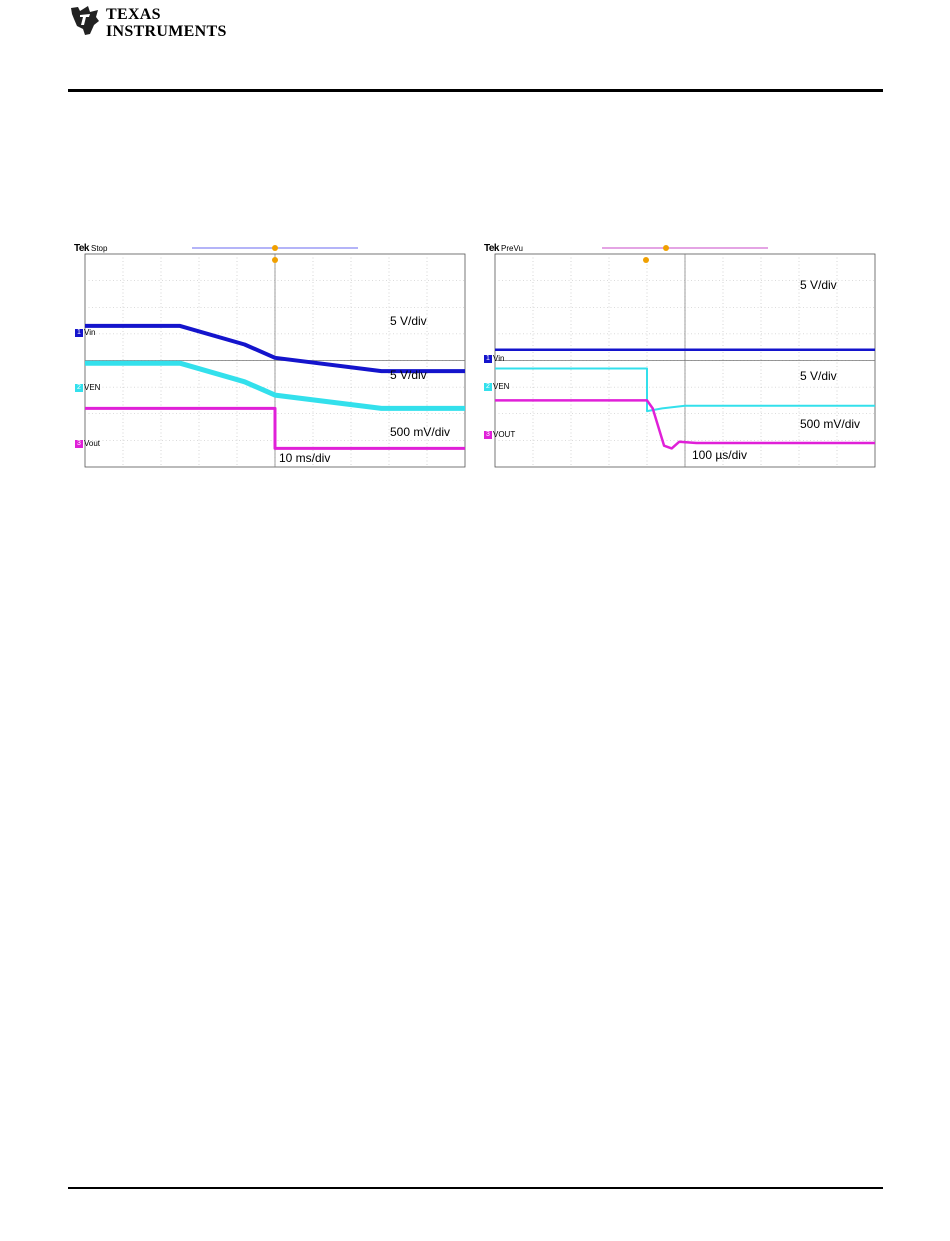  I want to click on ti-logo: Texas Instruments, so click(148, 22).